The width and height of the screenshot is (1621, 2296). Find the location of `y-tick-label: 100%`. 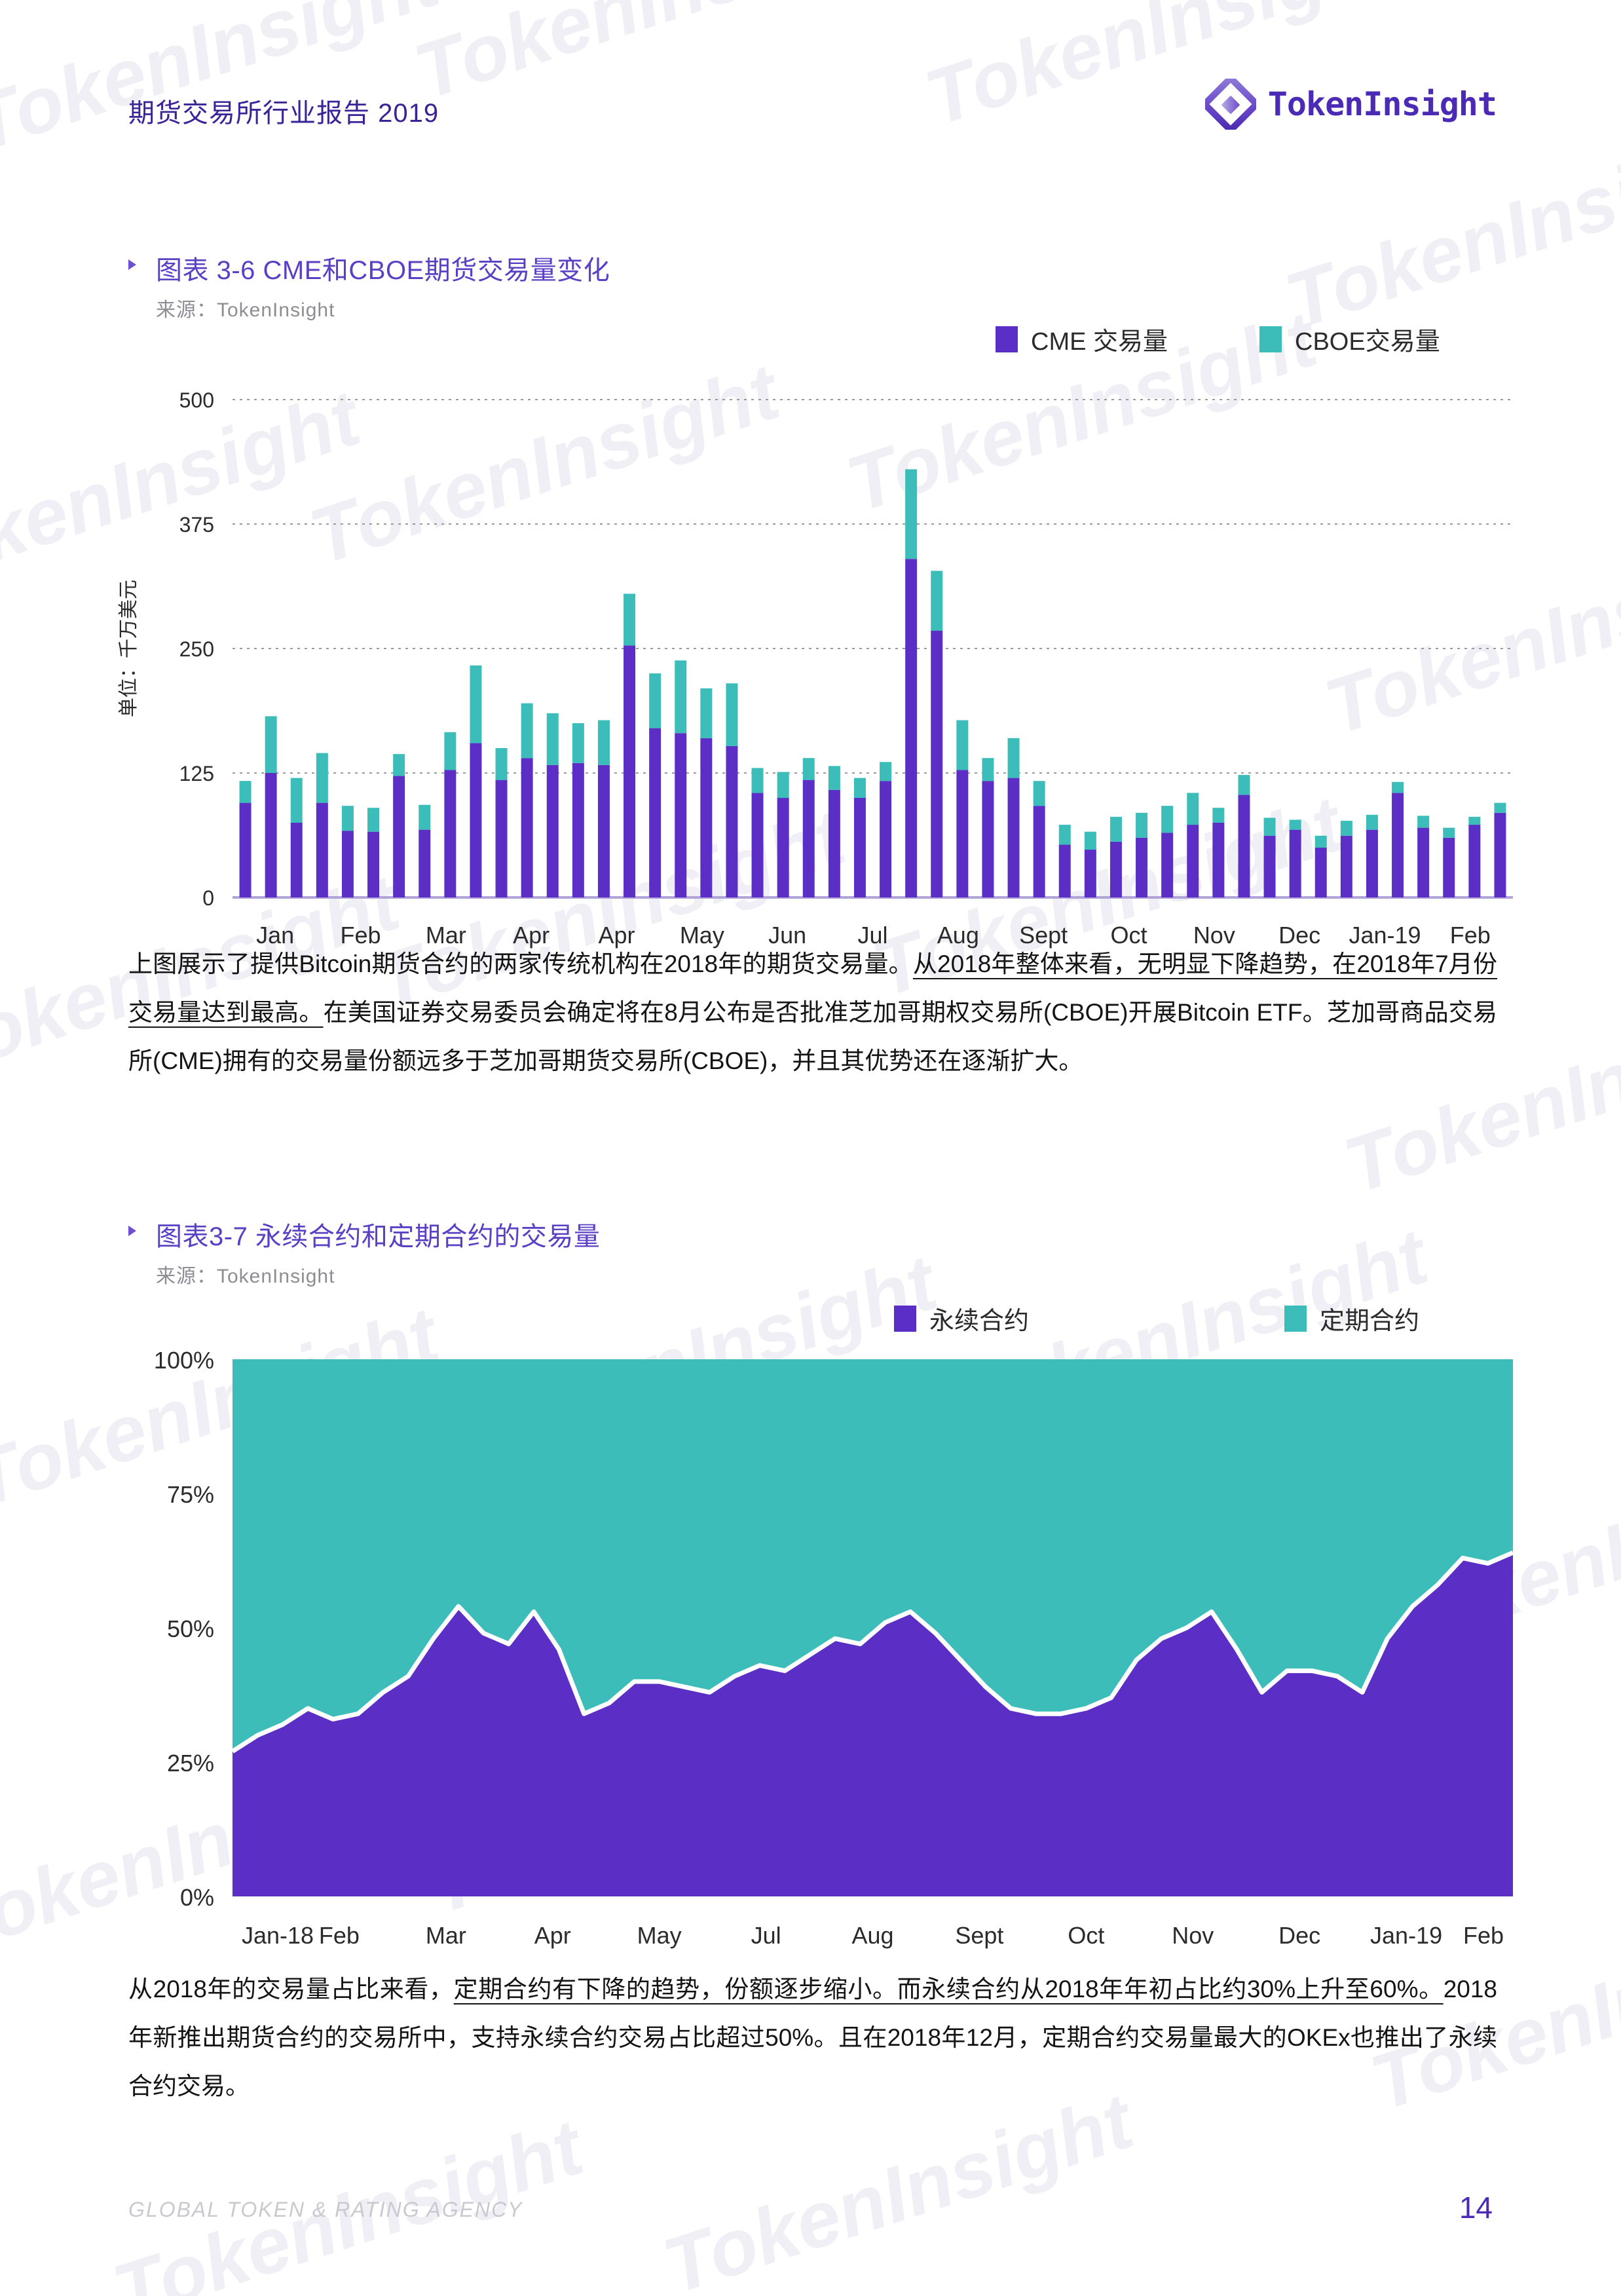

y-tick-label: 100% is located at coordinates (184, 1360).